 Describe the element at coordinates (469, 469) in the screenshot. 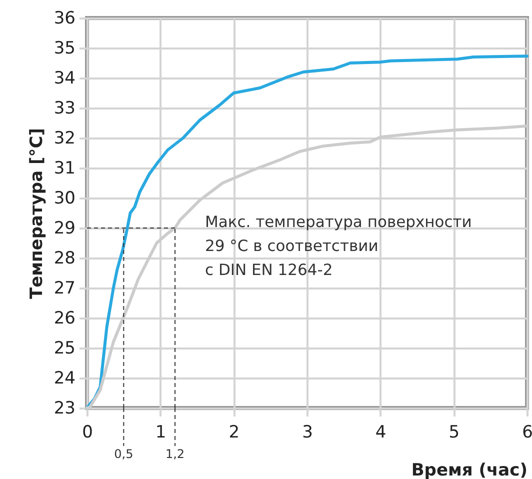

I see `x-axis-title: Время (час)` at that location.